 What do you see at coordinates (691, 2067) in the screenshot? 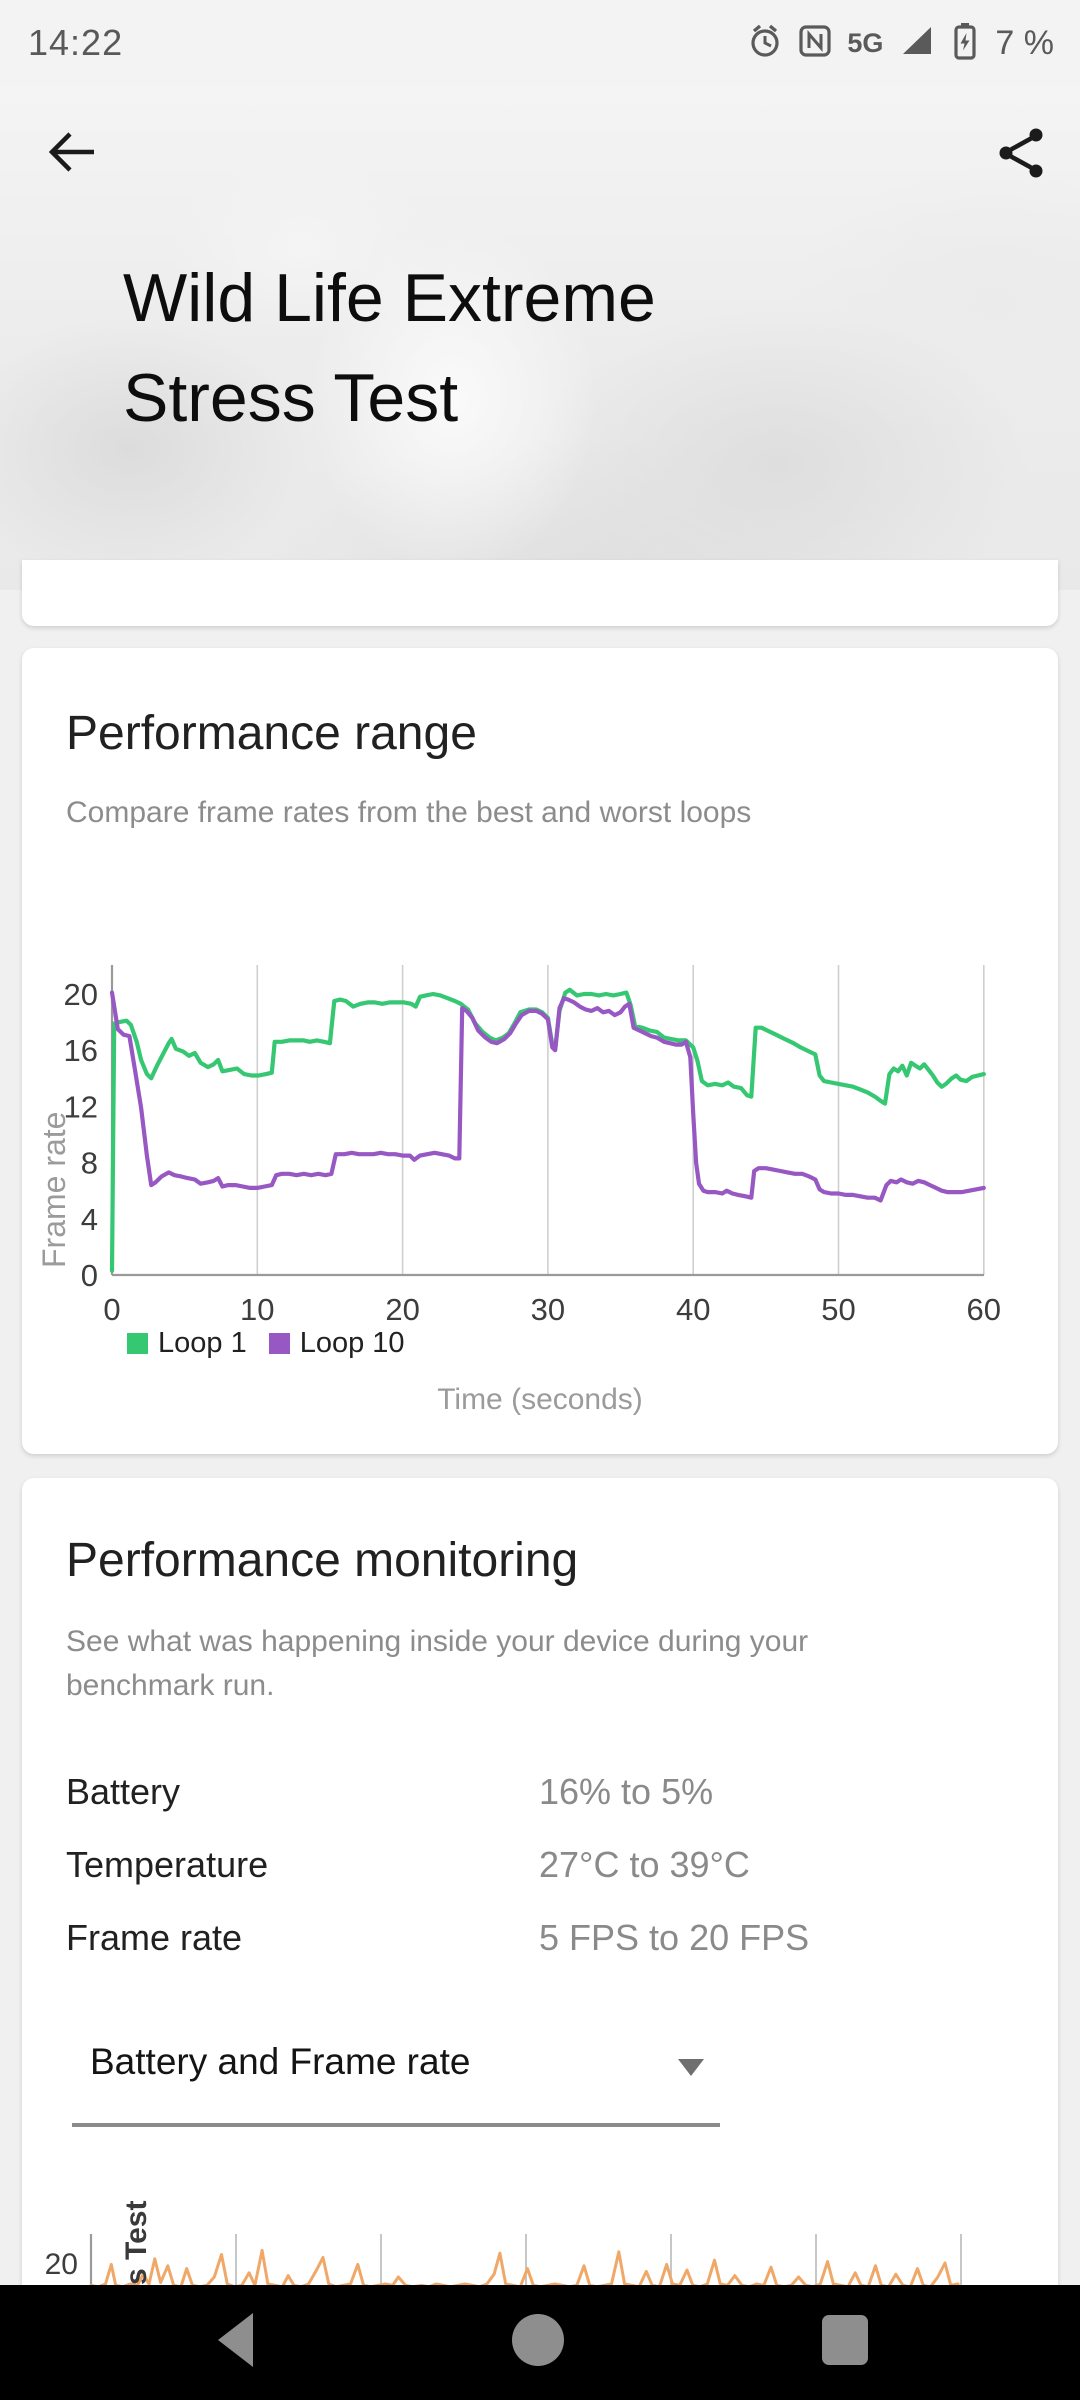
I see `chevron-down-icon` at bounding box center [691, 2067].